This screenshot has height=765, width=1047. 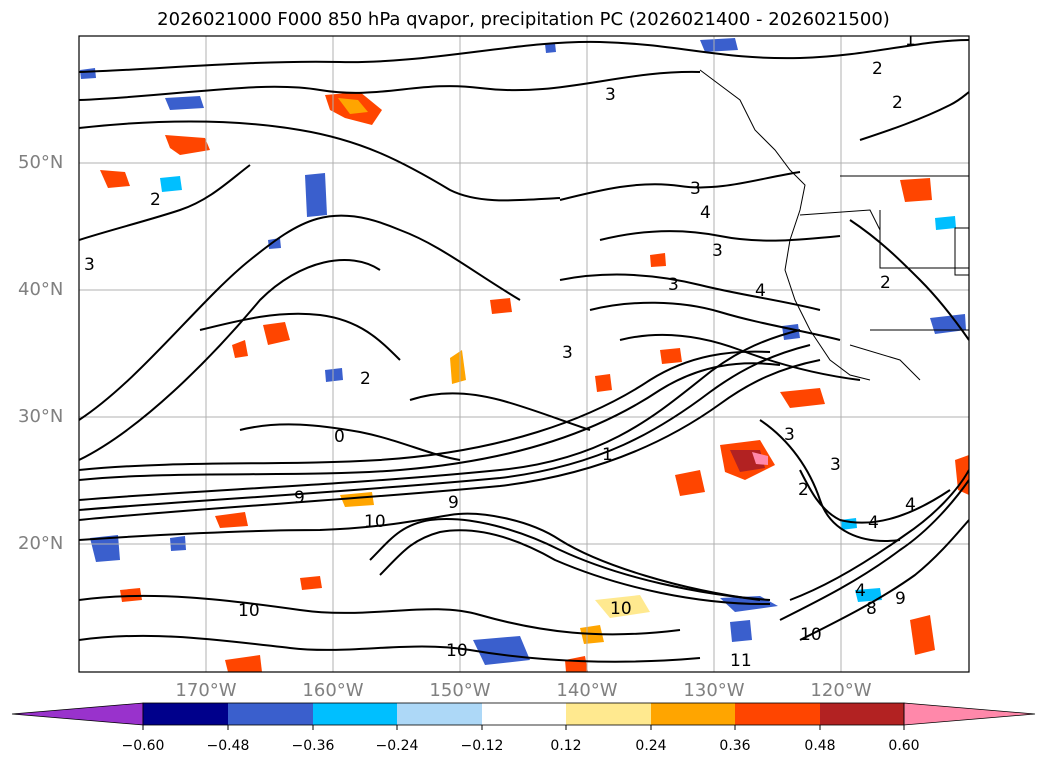 I want to click on lon-label-120w: 120°W, so click(x=841, y=690).